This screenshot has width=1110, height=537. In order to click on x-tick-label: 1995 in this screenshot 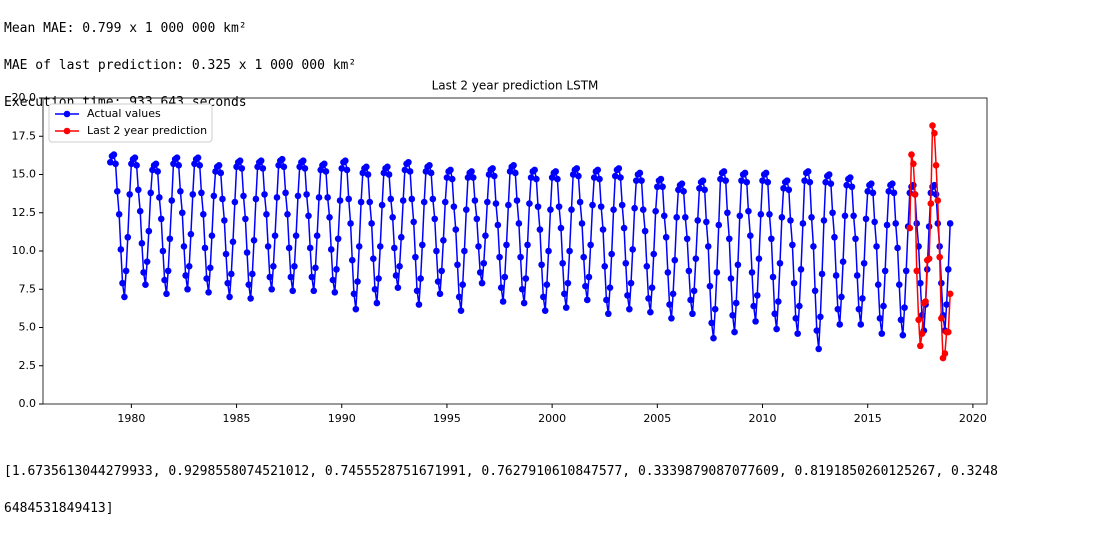, I will do `click(447, 418)`.